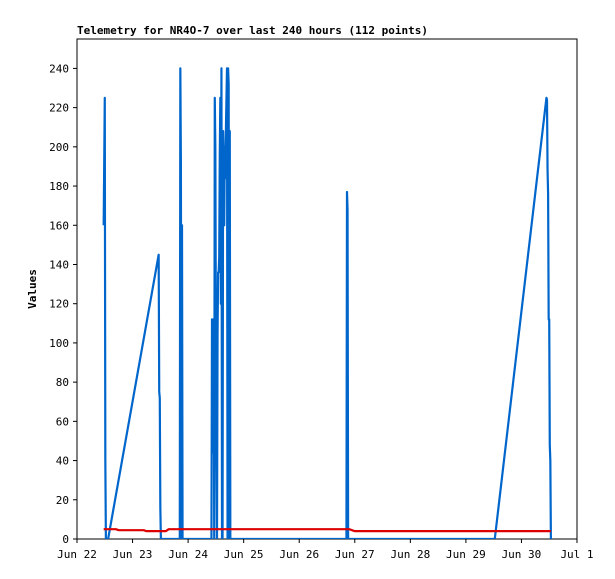 Image resolution: width=615 pixels, height=579 pixels. I want to click on x-tick-label: Jun 24, so click(188, 554).